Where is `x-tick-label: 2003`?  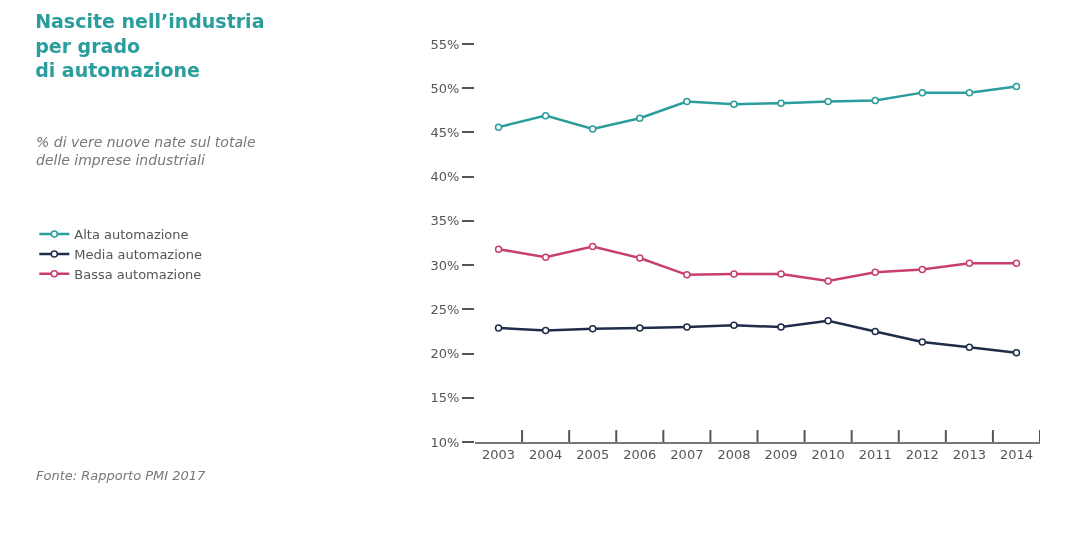 x-tick-label: 2003 is located at coordinates (498, 455).